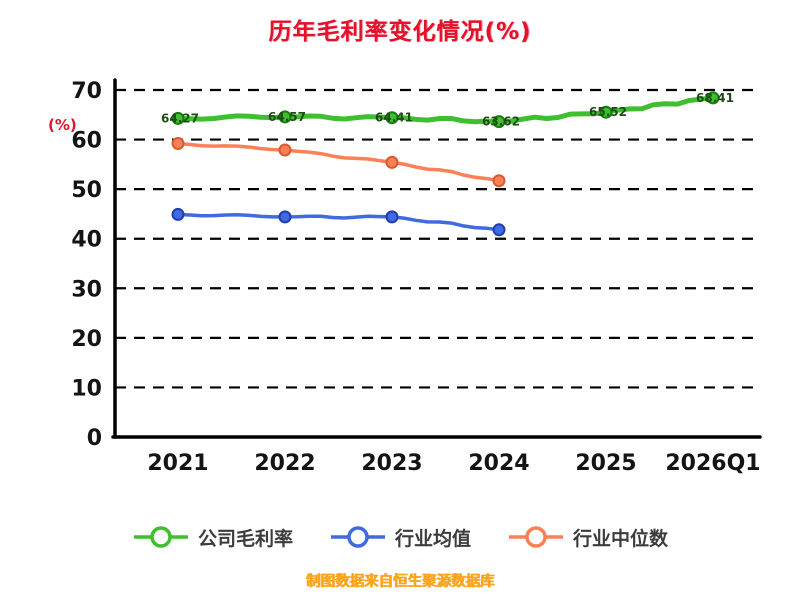  I want to click on y-axis-label: (%), so click(62, 125).